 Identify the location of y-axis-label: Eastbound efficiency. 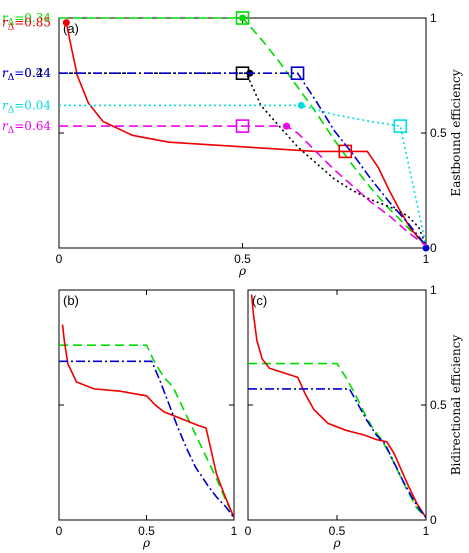
(456, 132).